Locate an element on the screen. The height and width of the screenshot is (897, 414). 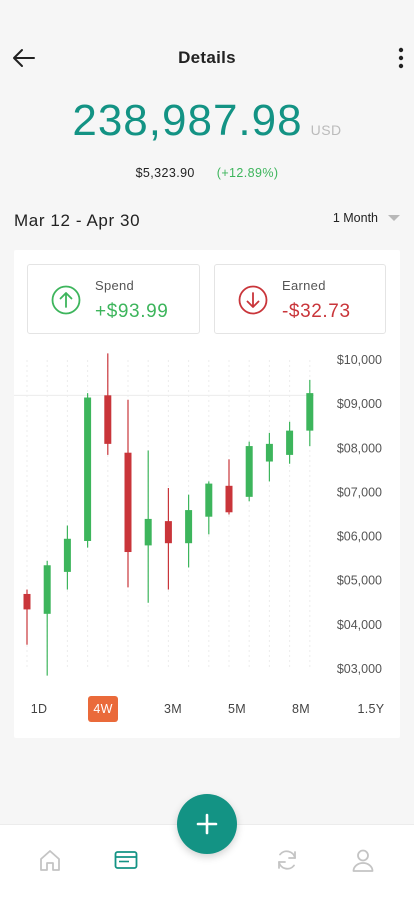
card-icon is located at coordinates (126, 860).